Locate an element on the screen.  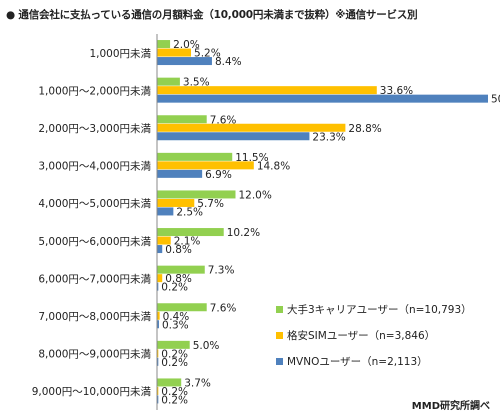
category-label: 2,000円～3,000円未満 is located at coordinates (94, 129).